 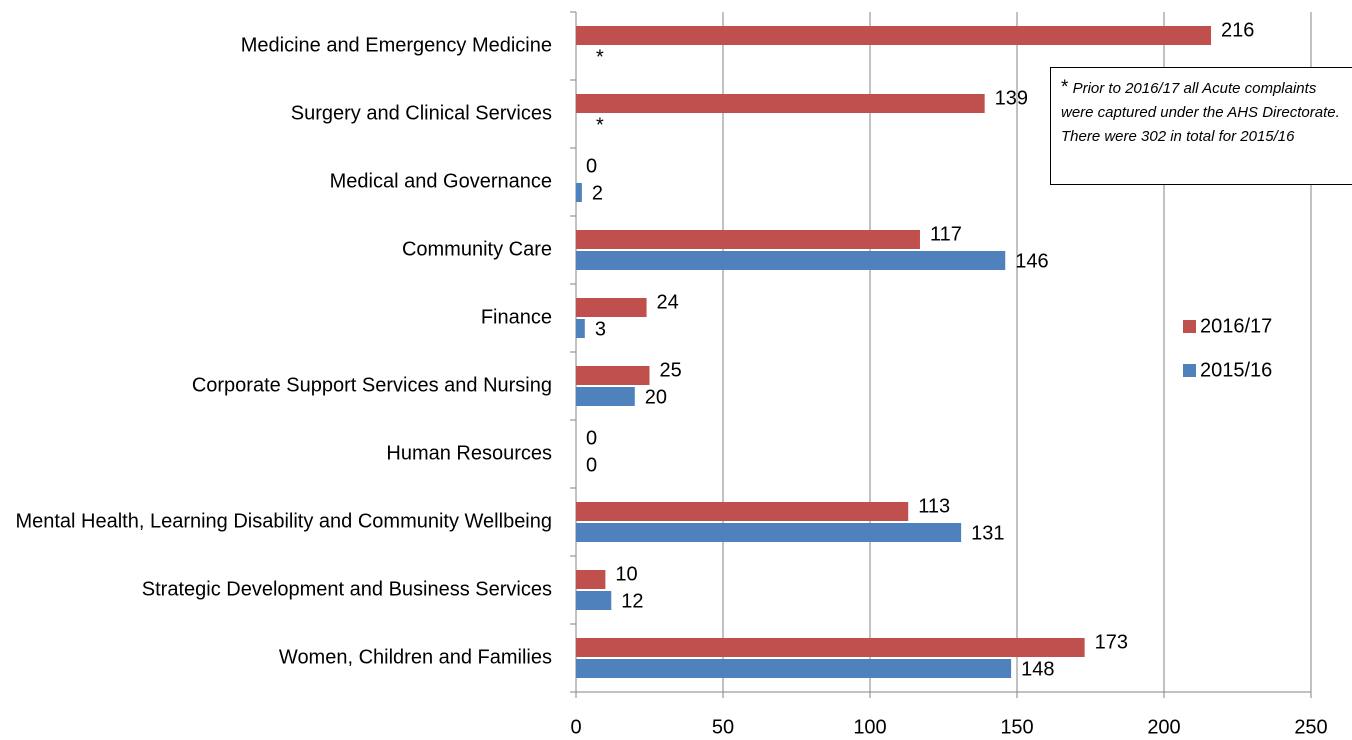 I want to click on y-tick-label: Women, Children and Families, so click(x=415, y=657).